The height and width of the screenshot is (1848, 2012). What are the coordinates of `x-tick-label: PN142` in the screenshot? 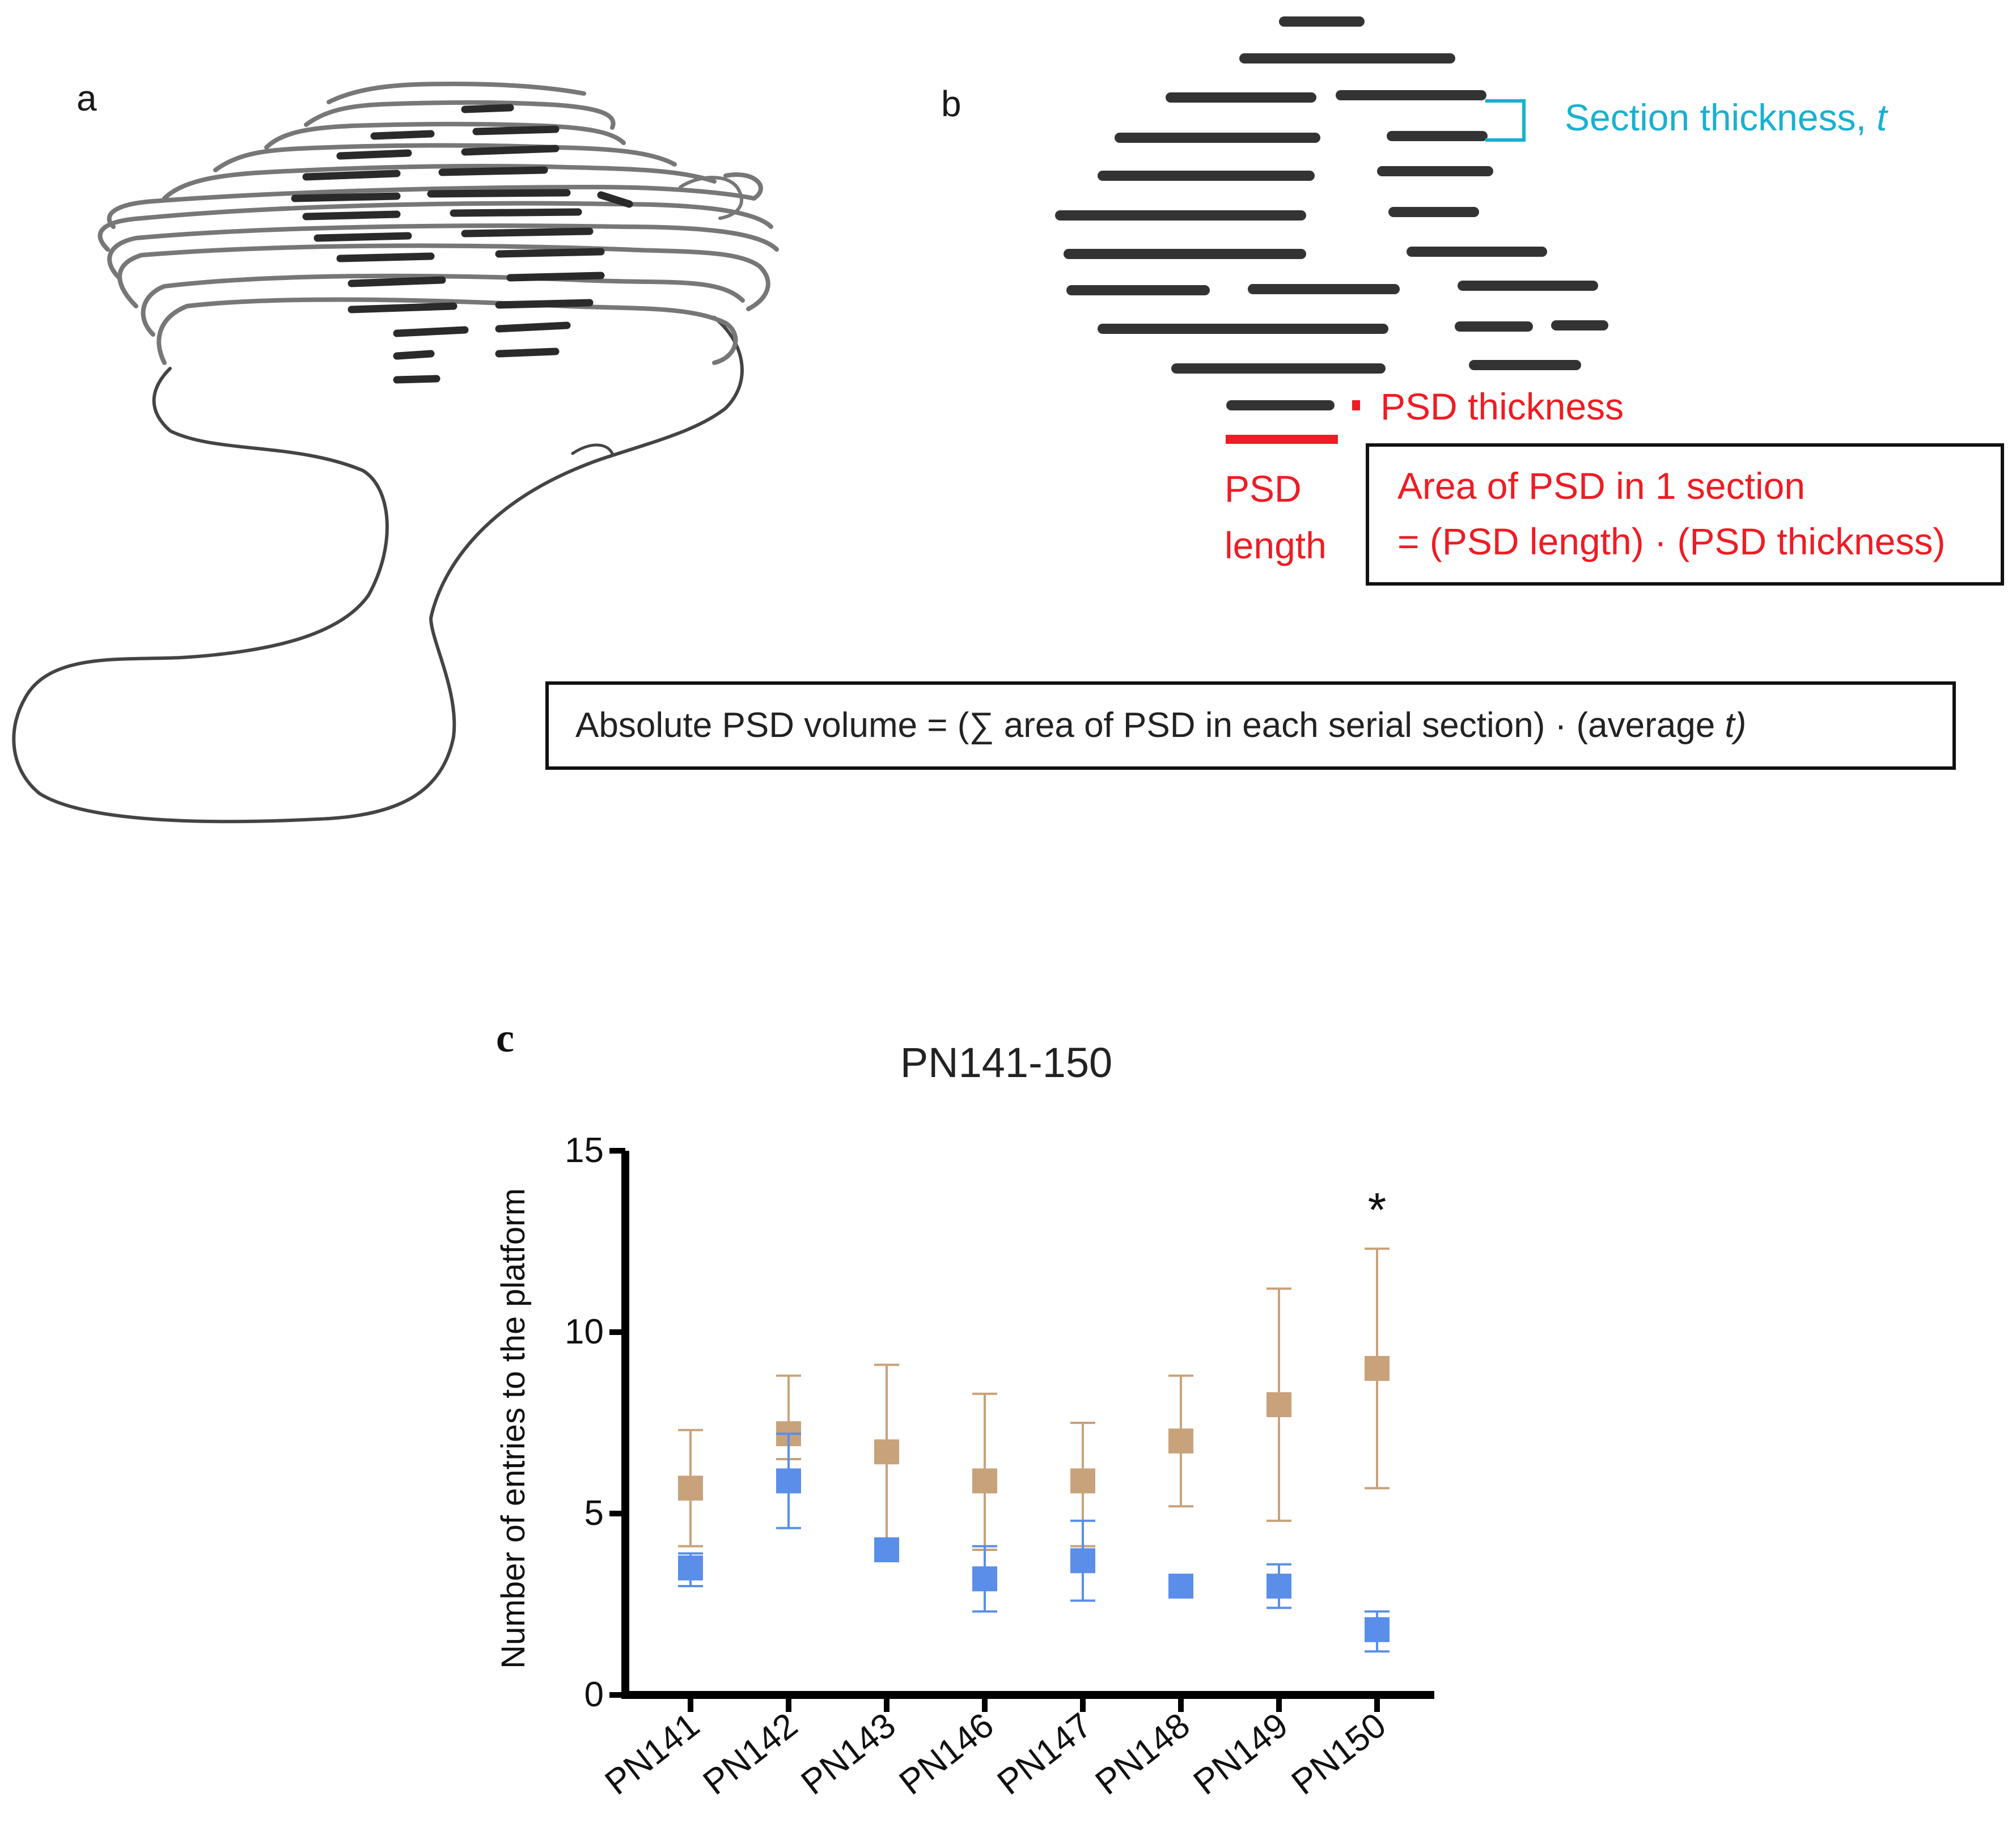 It's located at (750, 1754).